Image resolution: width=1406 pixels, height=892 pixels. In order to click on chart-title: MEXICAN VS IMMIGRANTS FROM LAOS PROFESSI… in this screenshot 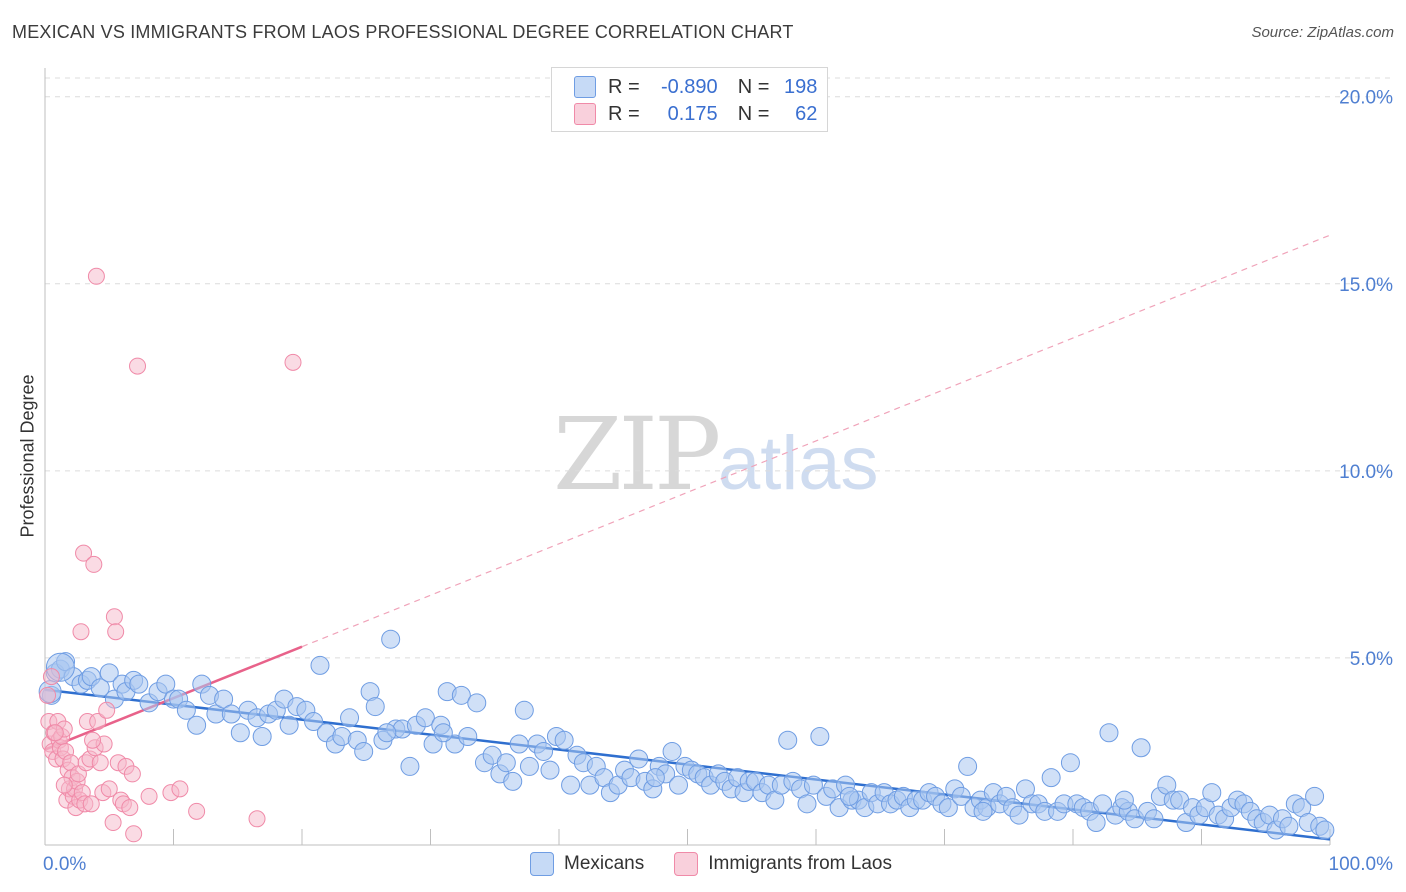, I will do `click(403, 32)`.